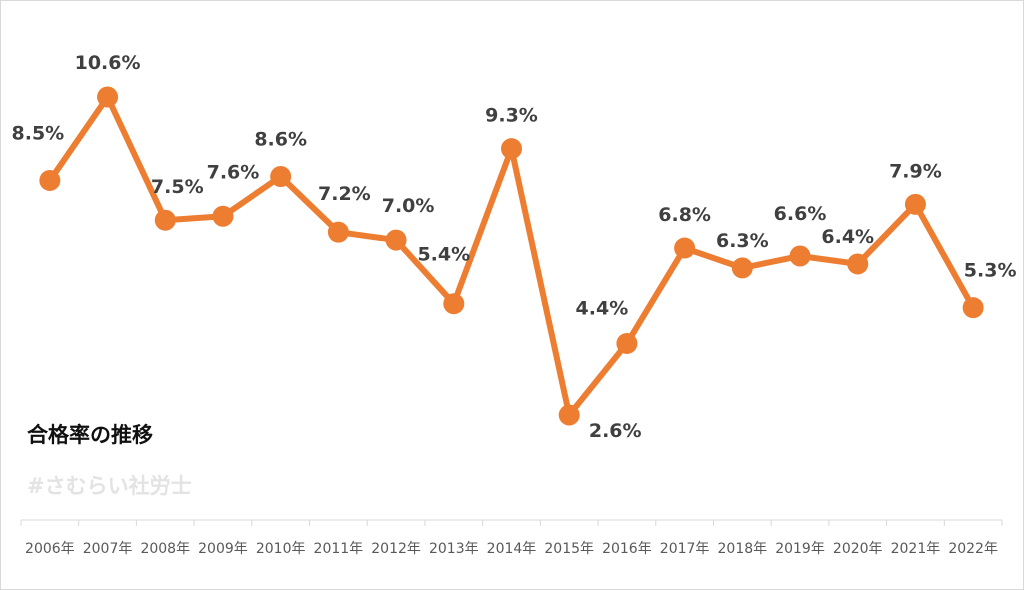 The width and height of the screenshot is (1024, 590). What do you see at coordinates (800, 549) in the screenshot?
I see `x-tick-label: 2019年` at bounding box center [800, 549].